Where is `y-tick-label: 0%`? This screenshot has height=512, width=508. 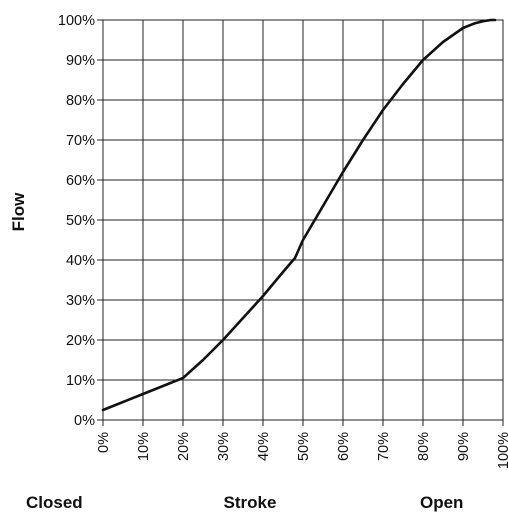 y-tick-label: 0% is located at coordinates (84, 421).